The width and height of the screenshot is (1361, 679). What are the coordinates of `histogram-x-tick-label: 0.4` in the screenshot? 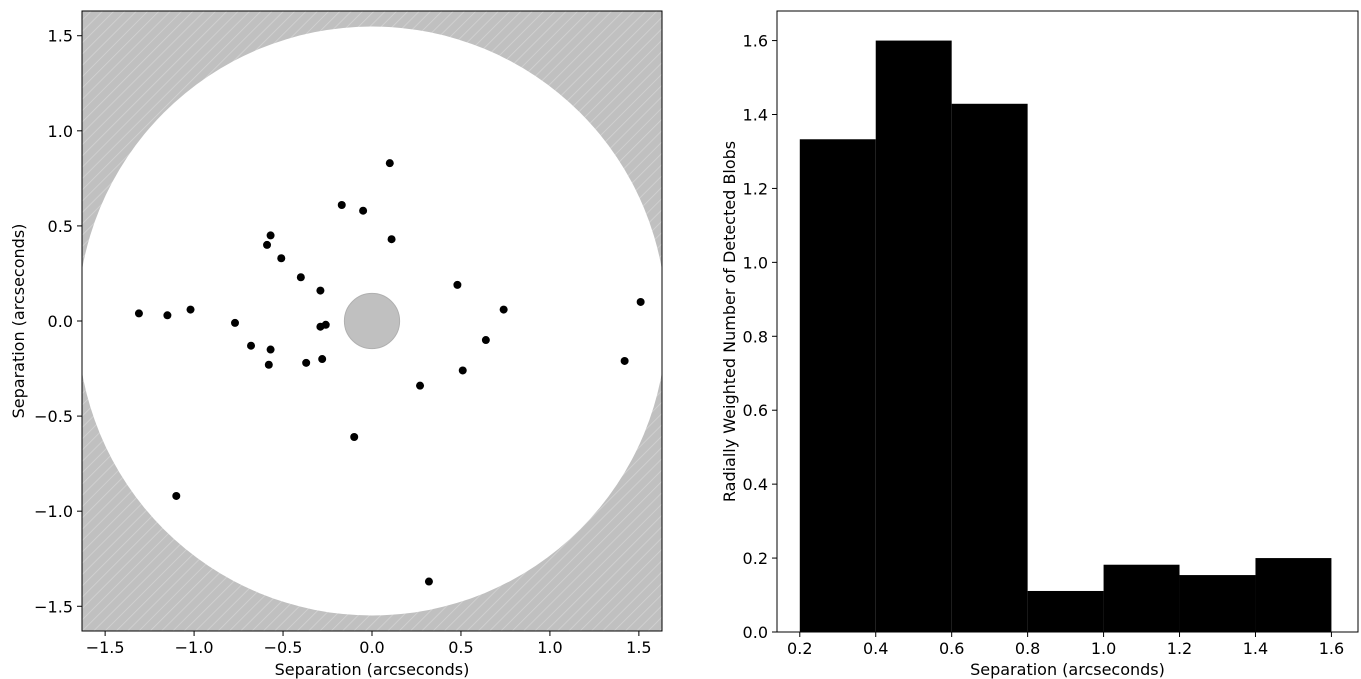 It's located at (875, 648).